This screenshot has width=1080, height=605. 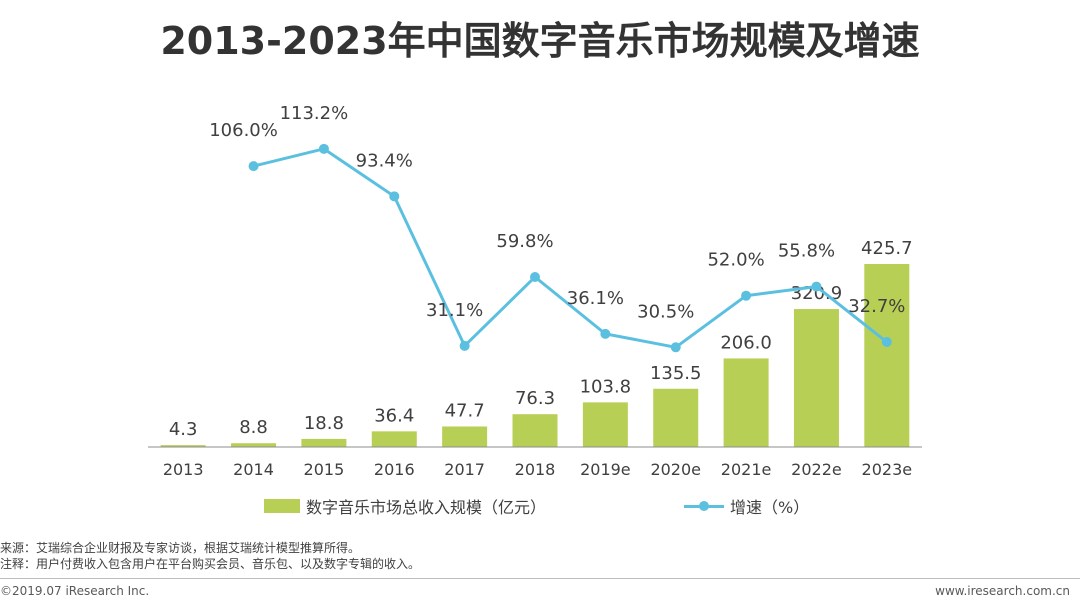 I want to click on growth-label-2014: 106.0%, so click(x=243, y=130).